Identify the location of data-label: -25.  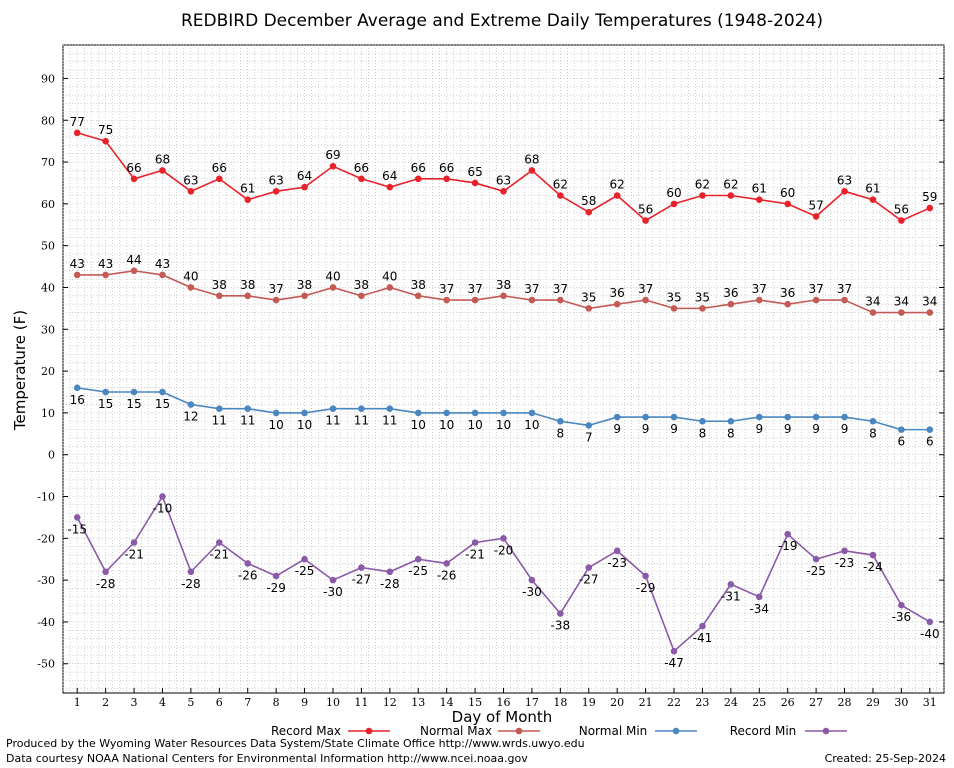
(816, 571).